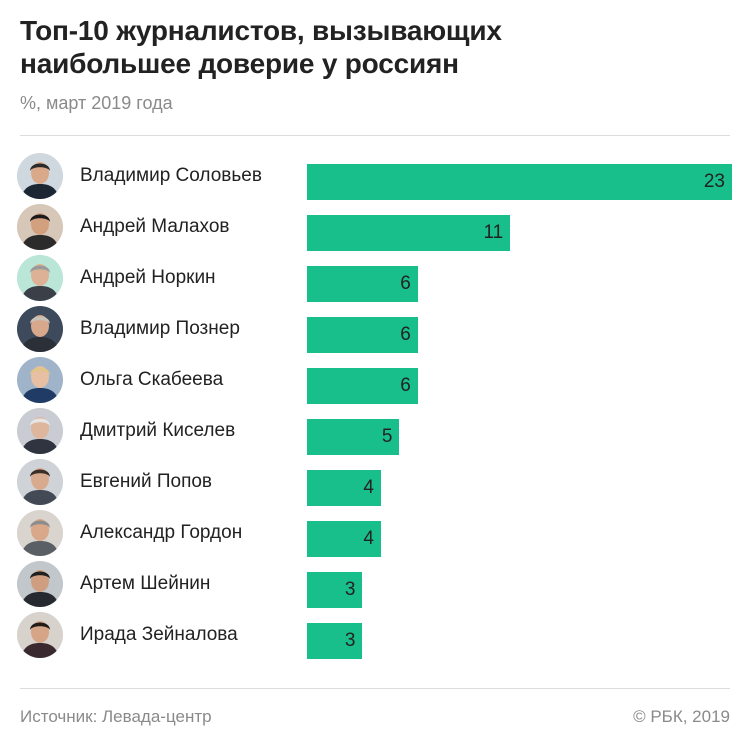 The height and width of the screenshot is (749, 750). What do you see at coordinates (409, 233) in the screenshot?
I see `bar: 11` at bounding box center [409, 233].